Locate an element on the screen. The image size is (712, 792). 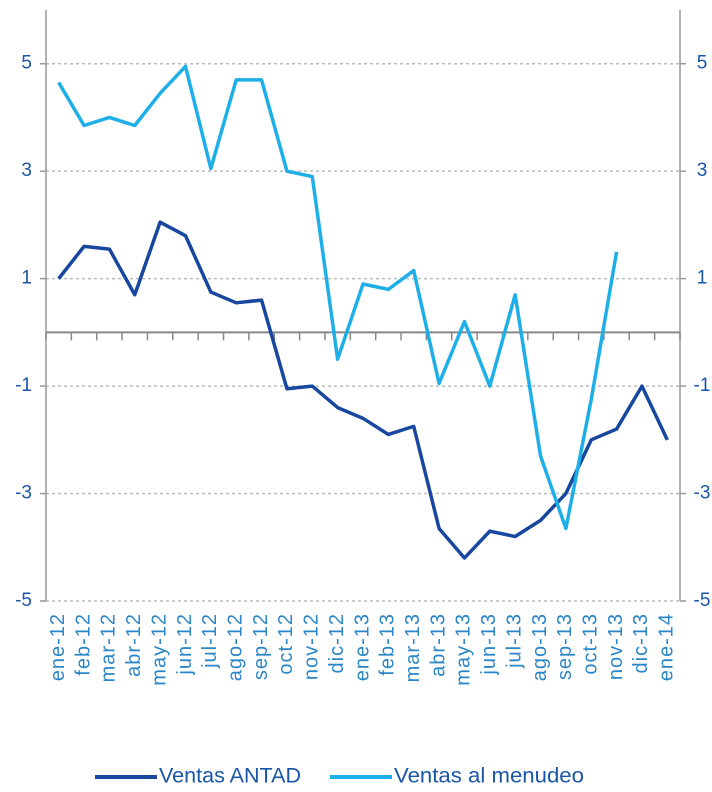
x-tick-label: feb-13 is located at coordinates (388, 644).